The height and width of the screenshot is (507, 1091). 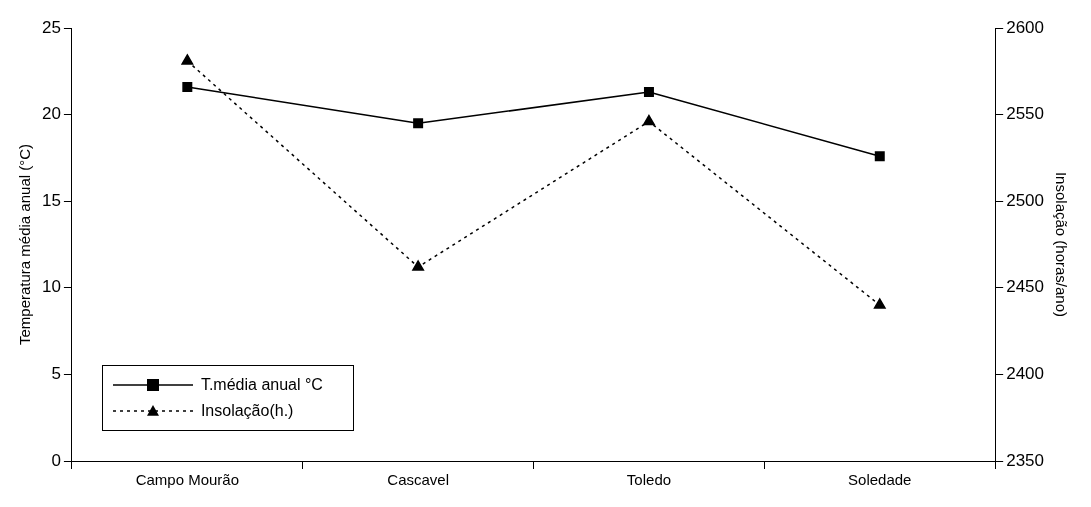 What do you see at coordinates (1025, 374) in the screenshot?
I see `y2-tick-label: 2400` at bounding box center [1025, 374].